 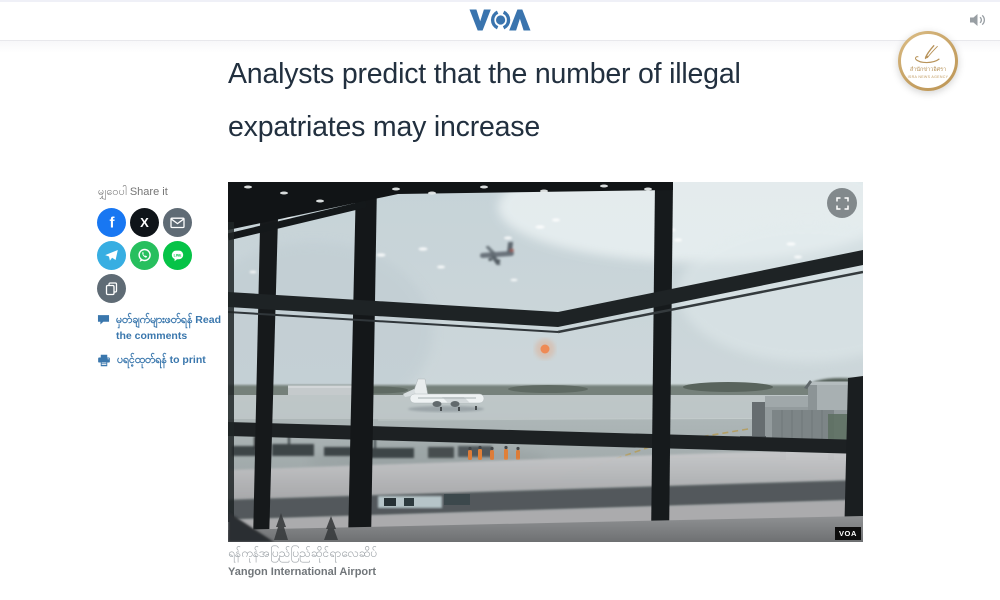 I want to click on print-label: ပရင့်ထုတ်ရန် to print, so click(x=161, y=359).